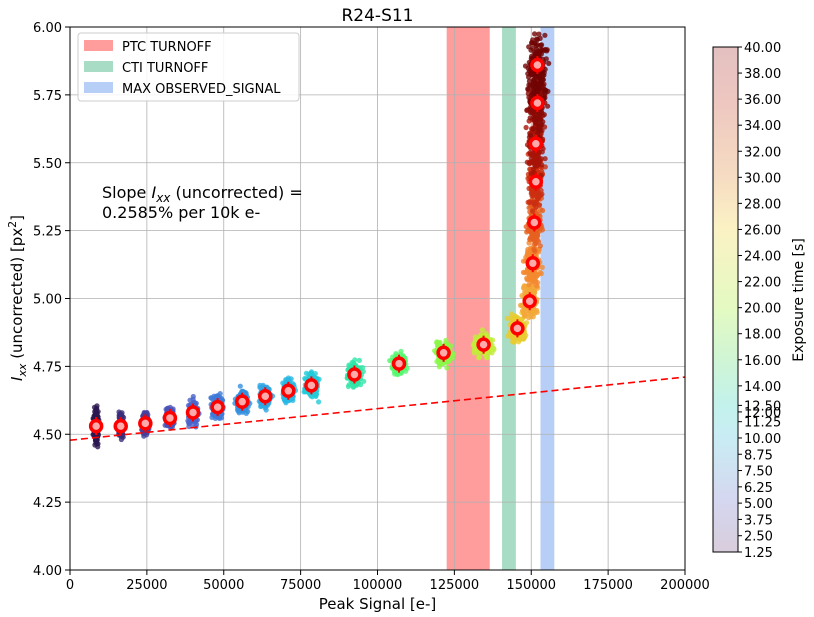  Describe the element at coordinates (762, 361) in the screenshot. I see `colorbar-tick-label-12: 16.00` at that location.